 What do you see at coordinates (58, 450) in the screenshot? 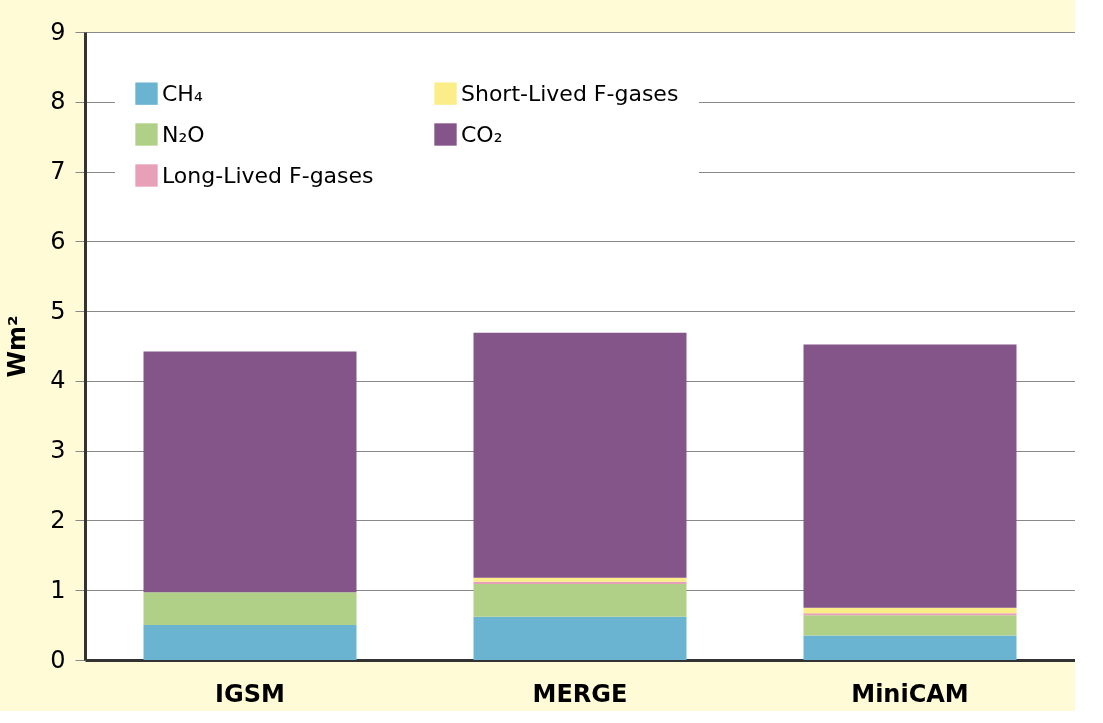
I see `y-tick-label: 3` at bounding box center [58, 450].